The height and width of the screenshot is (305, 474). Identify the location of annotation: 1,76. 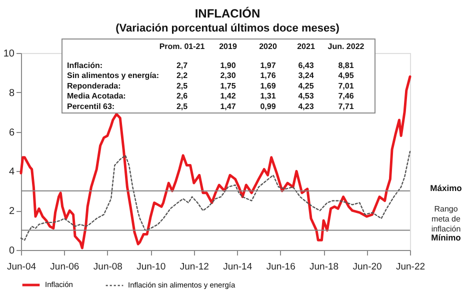
(268, 75).